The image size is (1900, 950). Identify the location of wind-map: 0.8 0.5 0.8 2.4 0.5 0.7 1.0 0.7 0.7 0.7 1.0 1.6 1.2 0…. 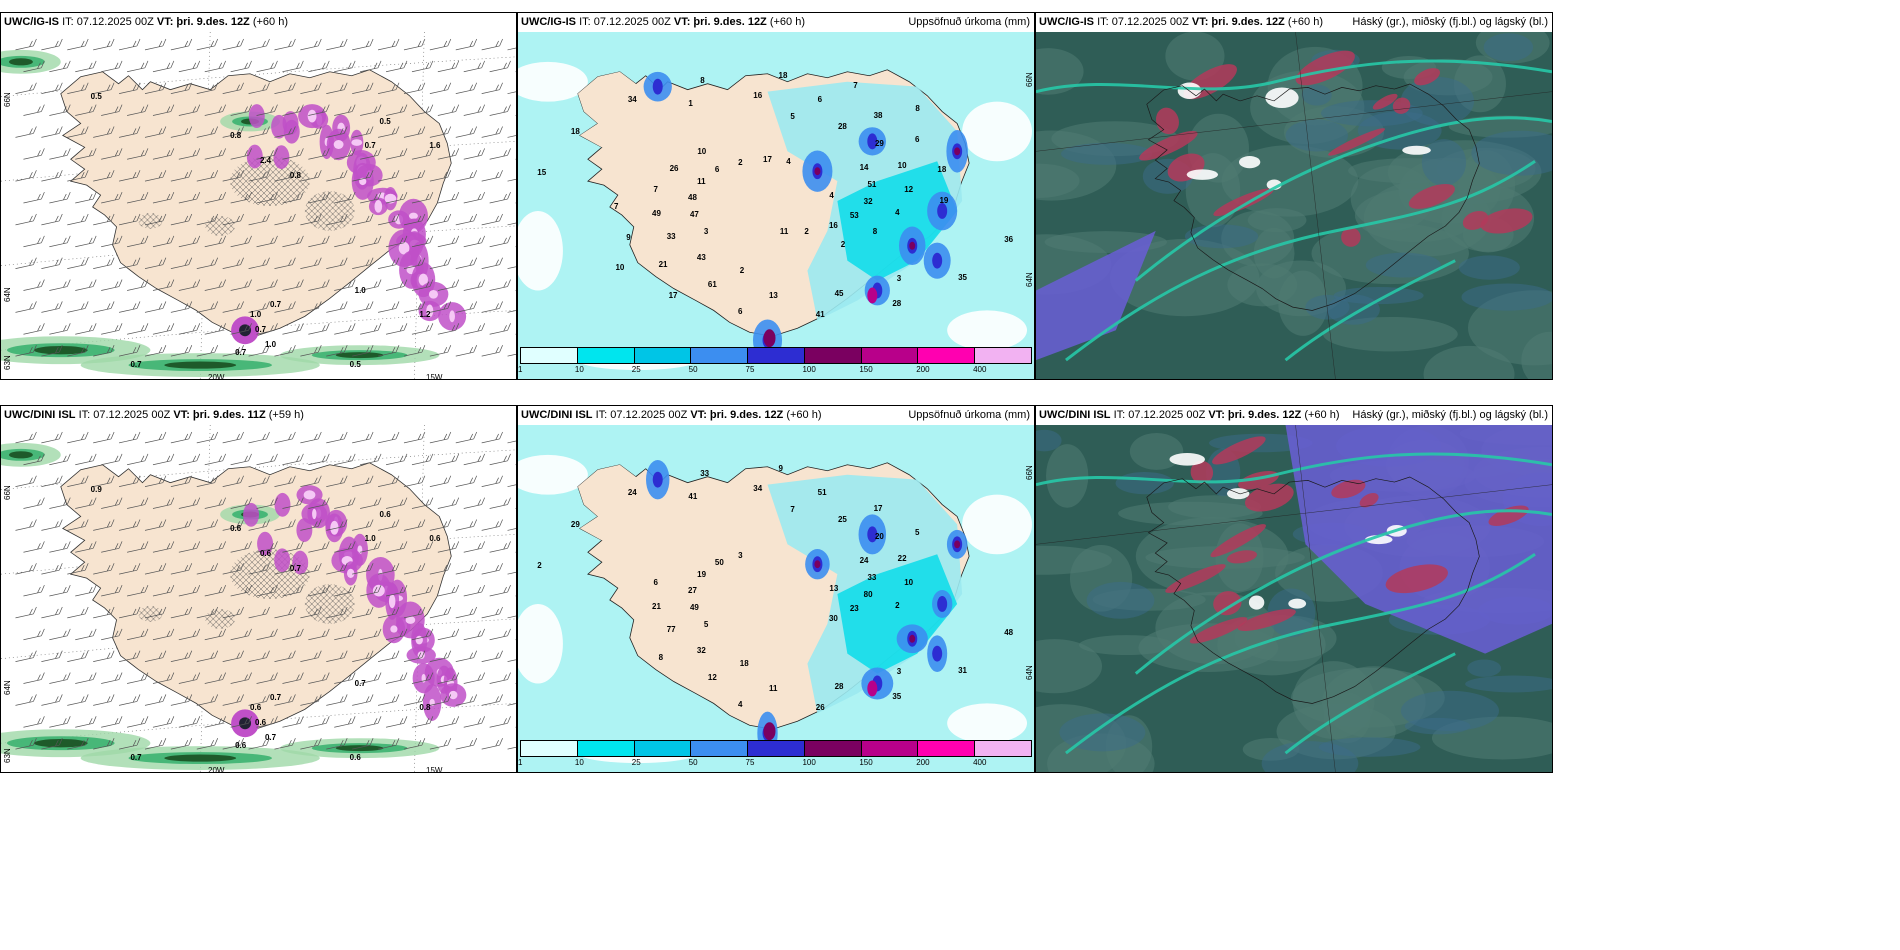
(258, 205).